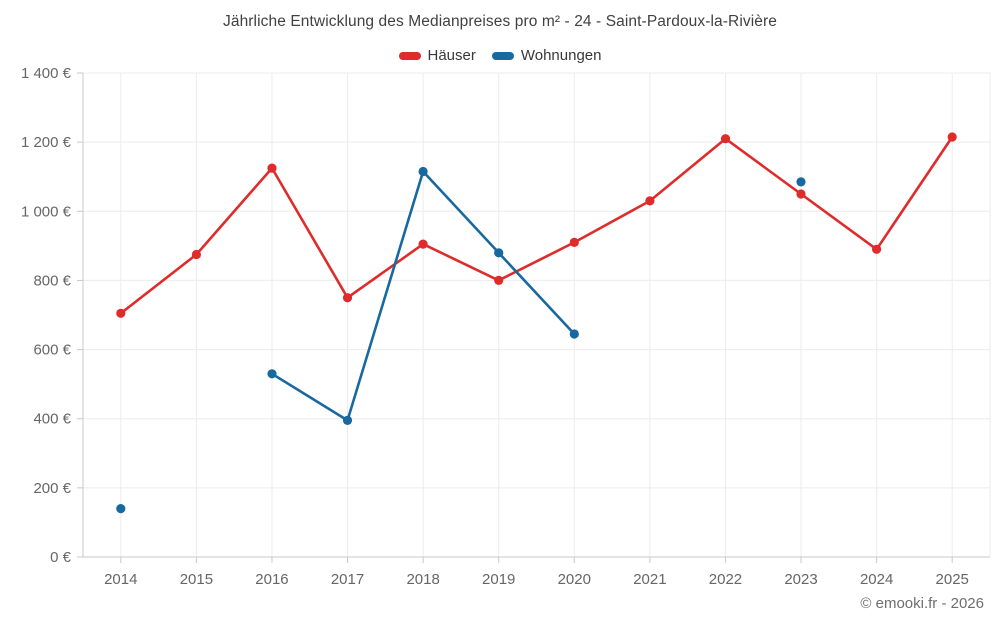 This screenshot has width=1000, height=625. I want to click on x-tick-label-2023: 2023, so click(800, 579).